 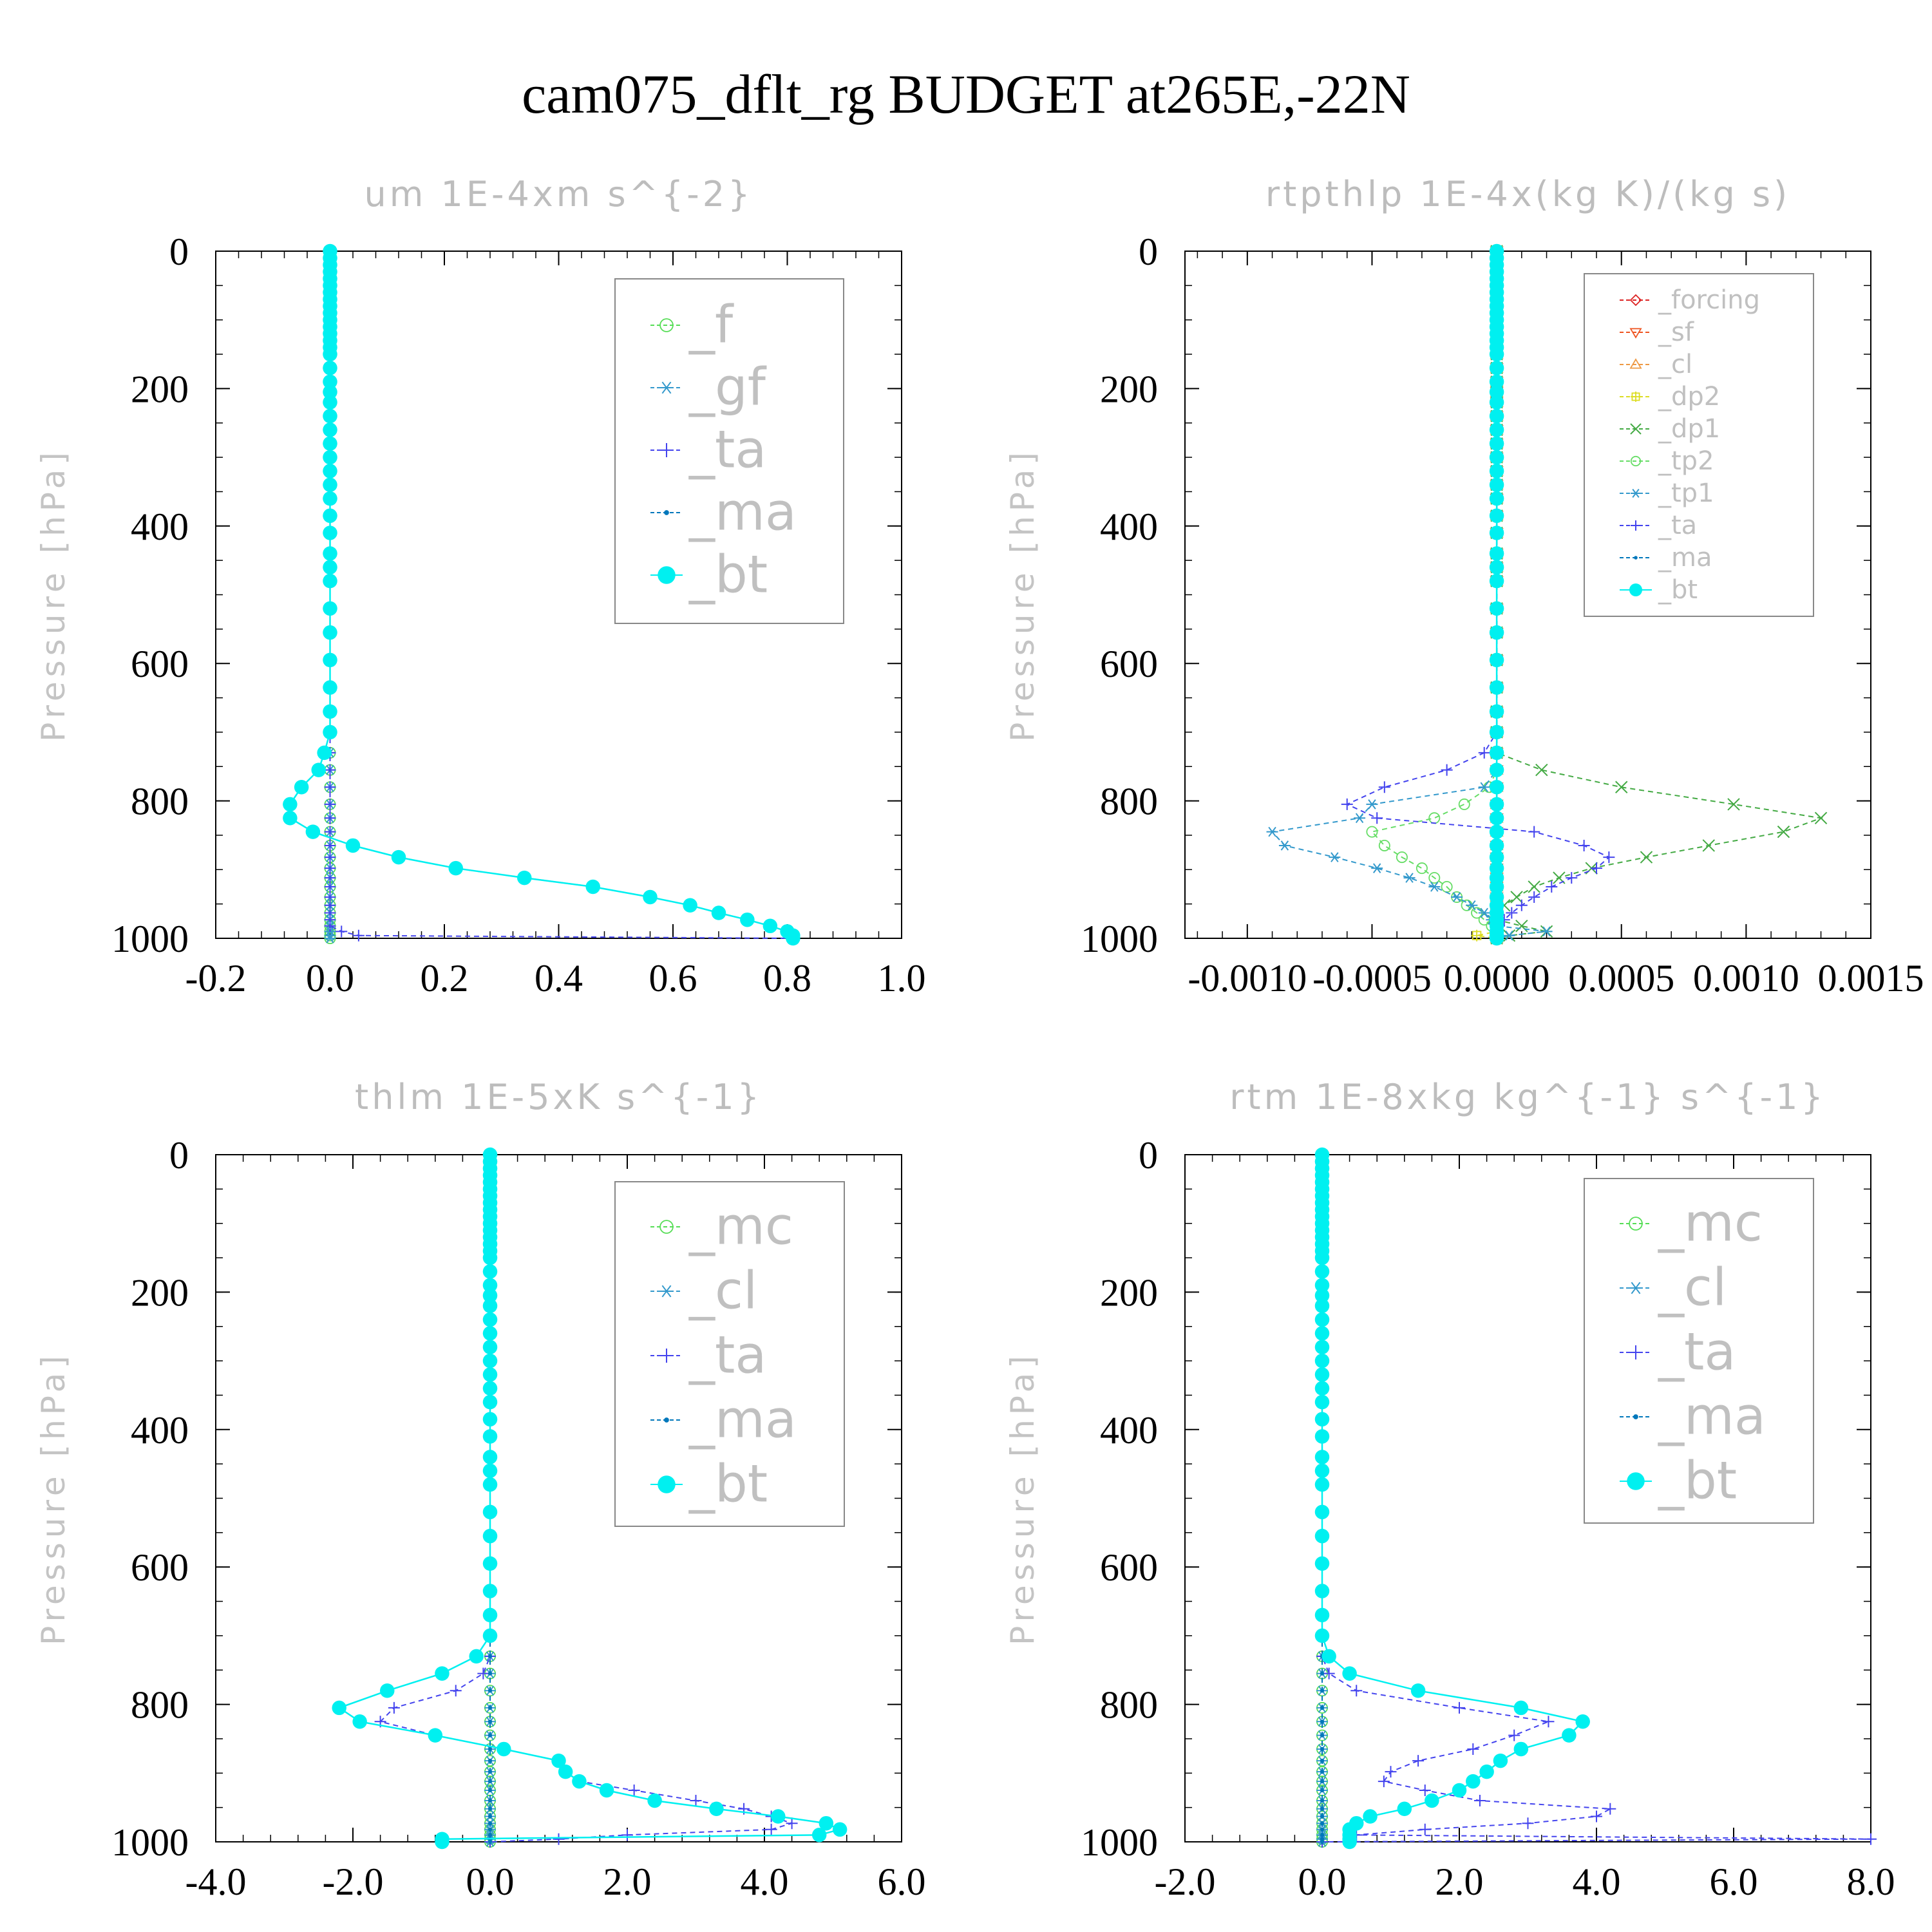 What do you see at coordinates (1686, 461) in the screenshot?
I see `legend-label: _tp2` at bounding box center [1686, 461].